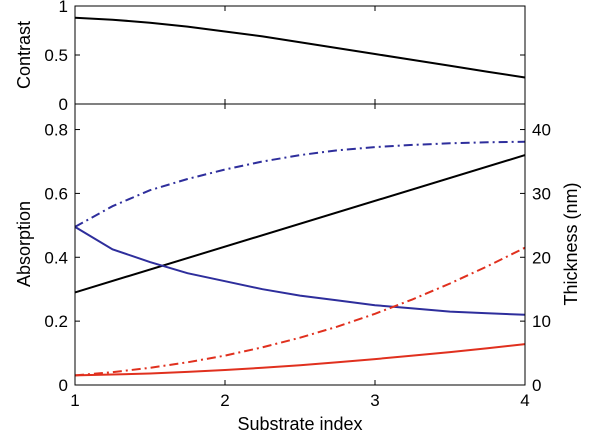 This screenshot has width=593, height=436. I want to click on x-tick-label: 1, so click(74, 400).